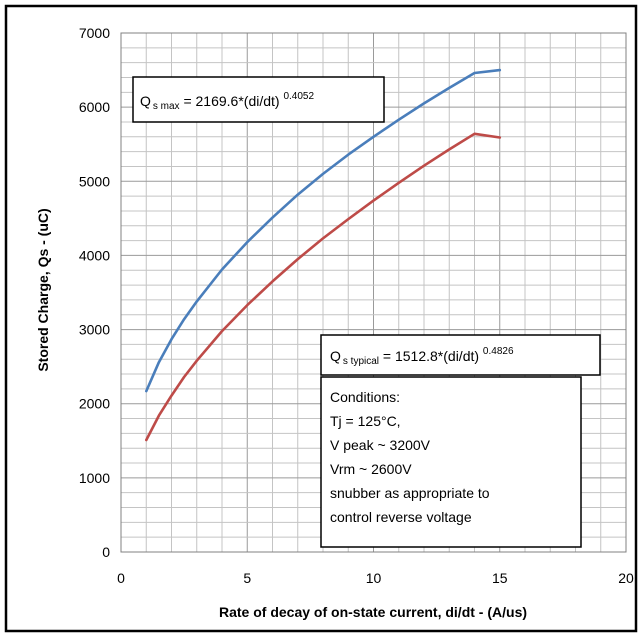  I want to click on y-axis-title: Stored Charge, Qs - (uC), so click(43, 289).